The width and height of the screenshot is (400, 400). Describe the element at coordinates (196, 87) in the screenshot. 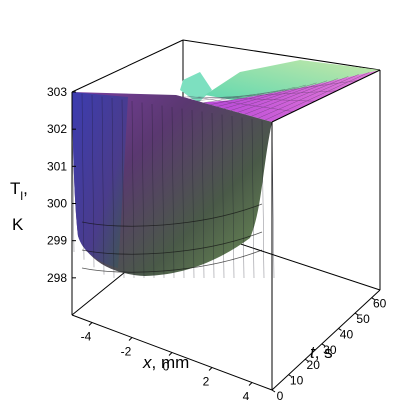

I see `surface-back-patch` at that location.